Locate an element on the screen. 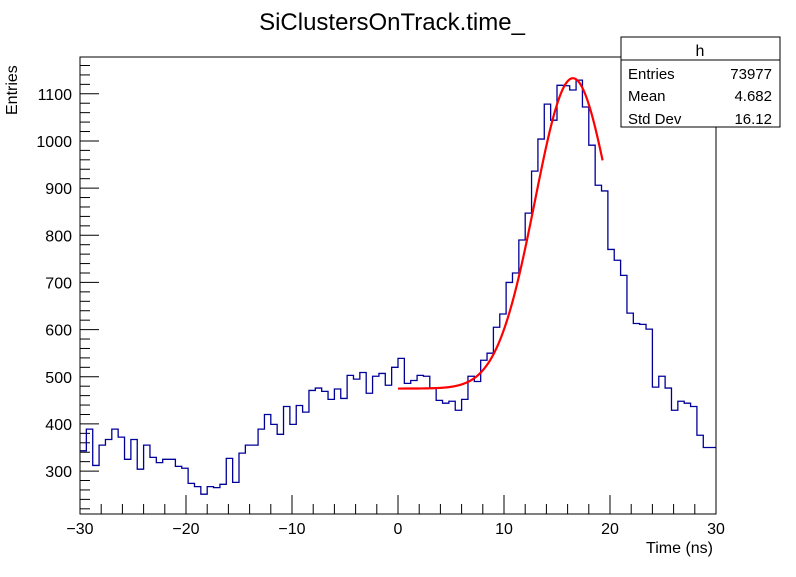  chart-title: SiClustersOnTrack.time_ is located at coordinates (392, 22).